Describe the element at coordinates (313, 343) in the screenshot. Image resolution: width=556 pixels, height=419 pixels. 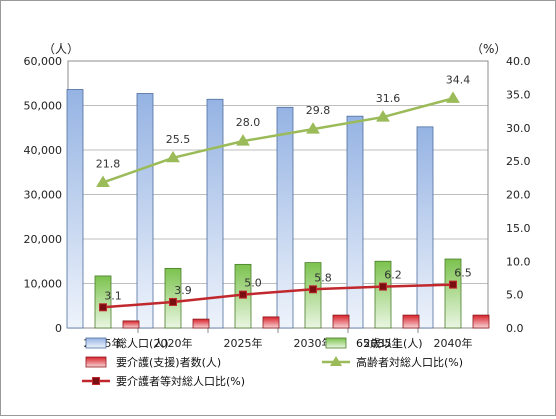
I see `x-tick-label: 2030年` at that location.